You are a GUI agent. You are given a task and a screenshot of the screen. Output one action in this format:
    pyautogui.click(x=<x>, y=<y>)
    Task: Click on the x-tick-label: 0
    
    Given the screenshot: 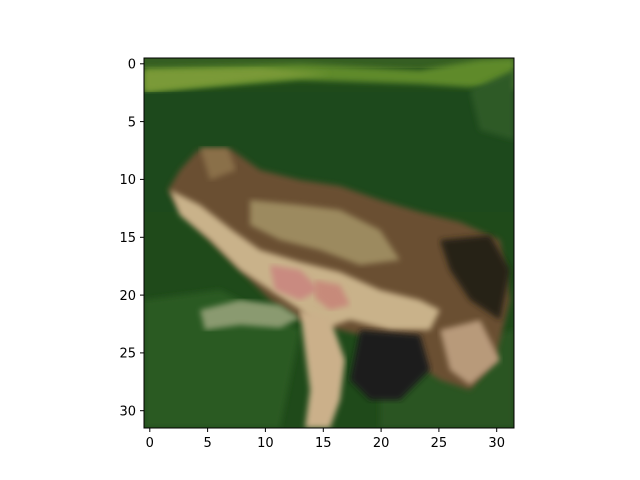 What is the action you would take?
    pyautogui.click(x=150, y=443)
    